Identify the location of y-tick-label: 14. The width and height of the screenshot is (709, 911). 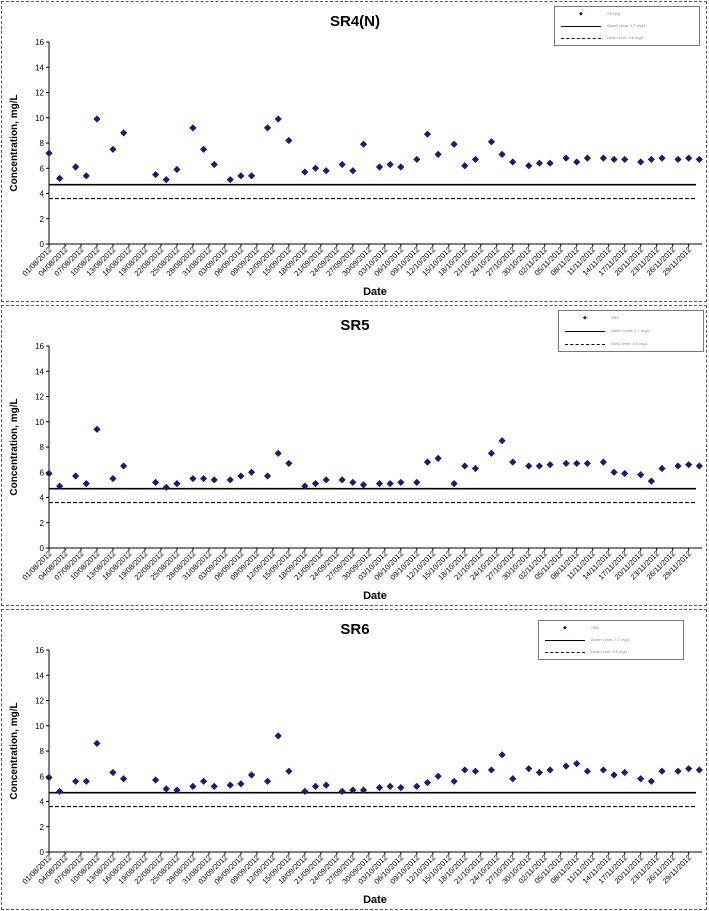
(39, 371).